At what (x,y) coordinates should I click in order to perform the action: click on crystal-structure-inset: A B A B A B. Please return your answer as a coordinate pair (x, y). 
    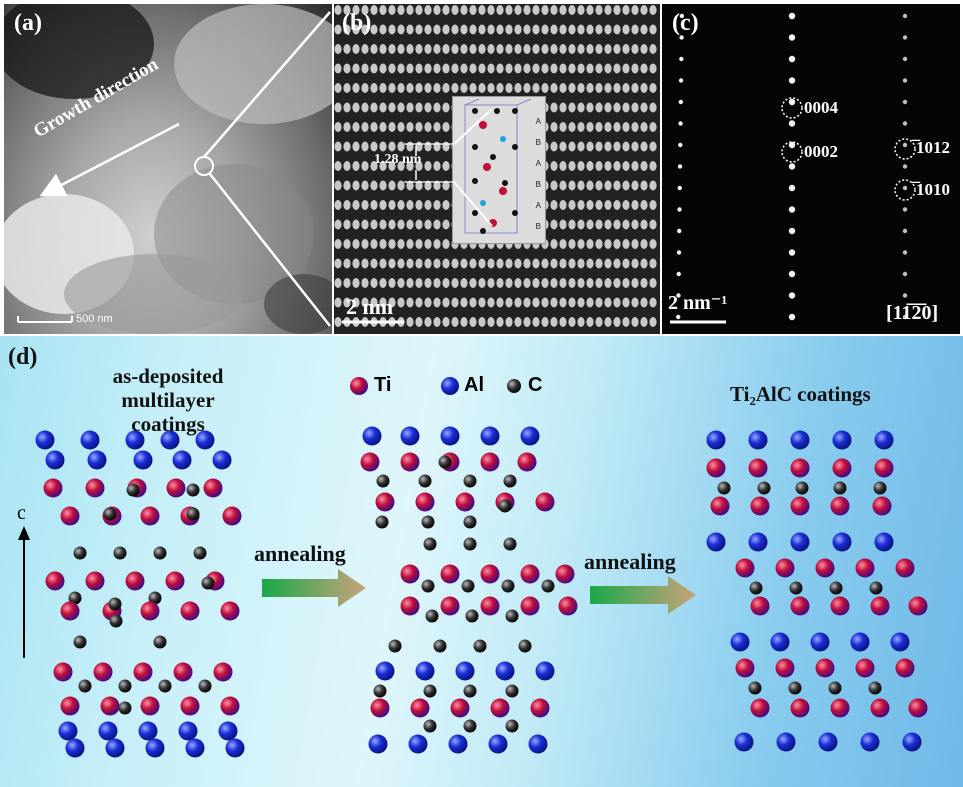
    Looking at the image, I should click on (499, 170).